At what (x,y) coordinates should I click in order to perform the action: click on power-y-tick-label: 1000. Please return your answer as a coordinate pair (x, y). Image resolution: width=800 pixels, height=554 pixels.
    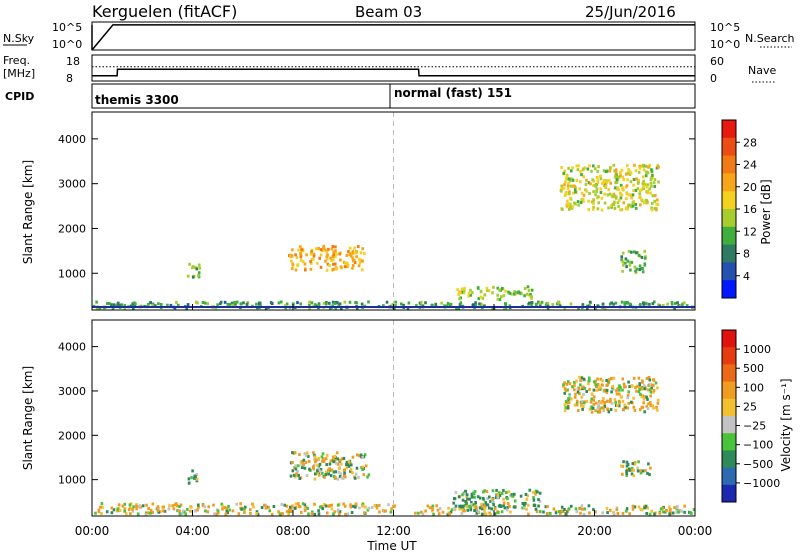
    Looking at the image, I should click on (72, 273).